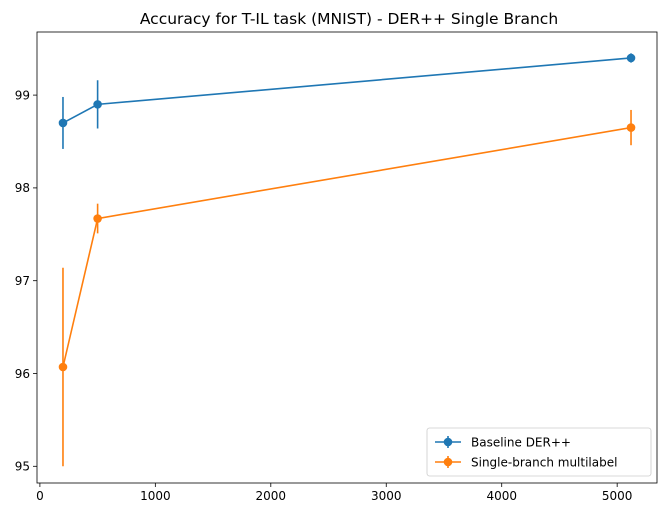 The width and height of the screenshot is (667, 519). What do you see at coordinates (22, 95) in the screenshot?
I see `y-tick-label: 99` at bounding box center [22, 95].